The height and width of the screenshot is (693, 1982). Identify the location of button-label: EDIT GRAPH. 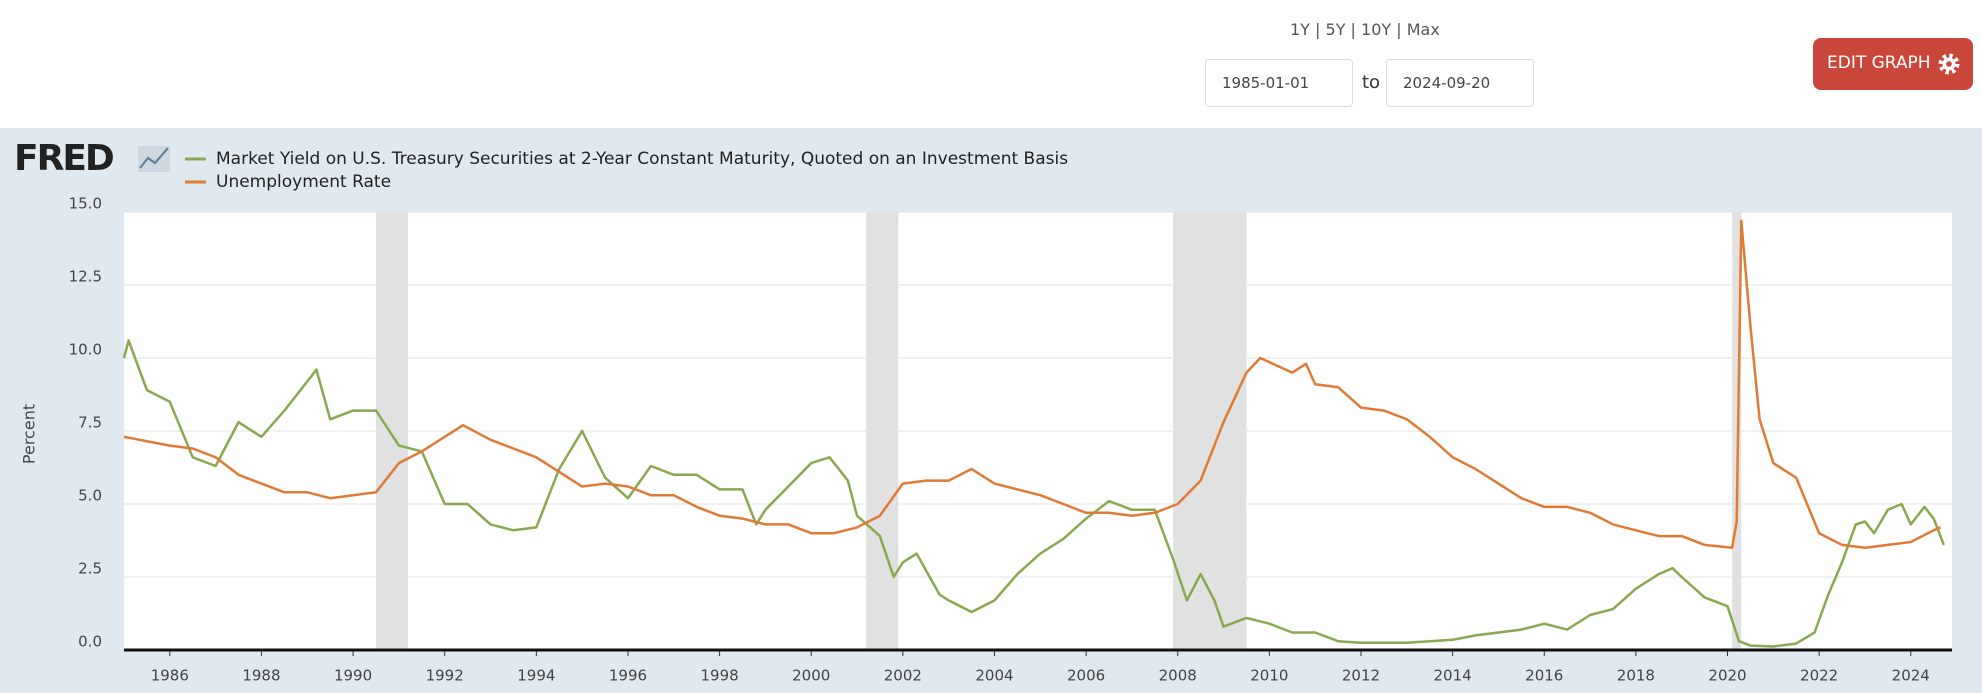
(1879, 63).